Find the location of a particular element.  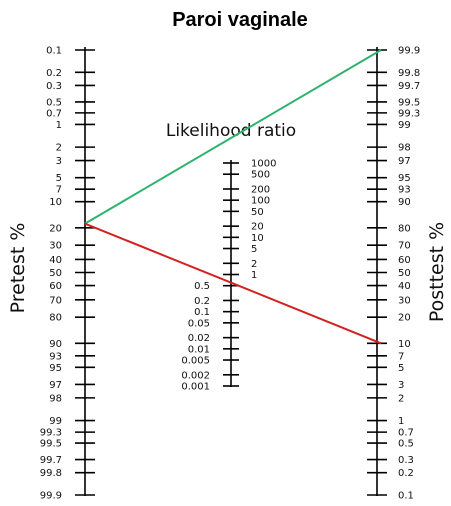

likelihood-ratio-title: Likelihood ratio is located at coordinates (231, 131).